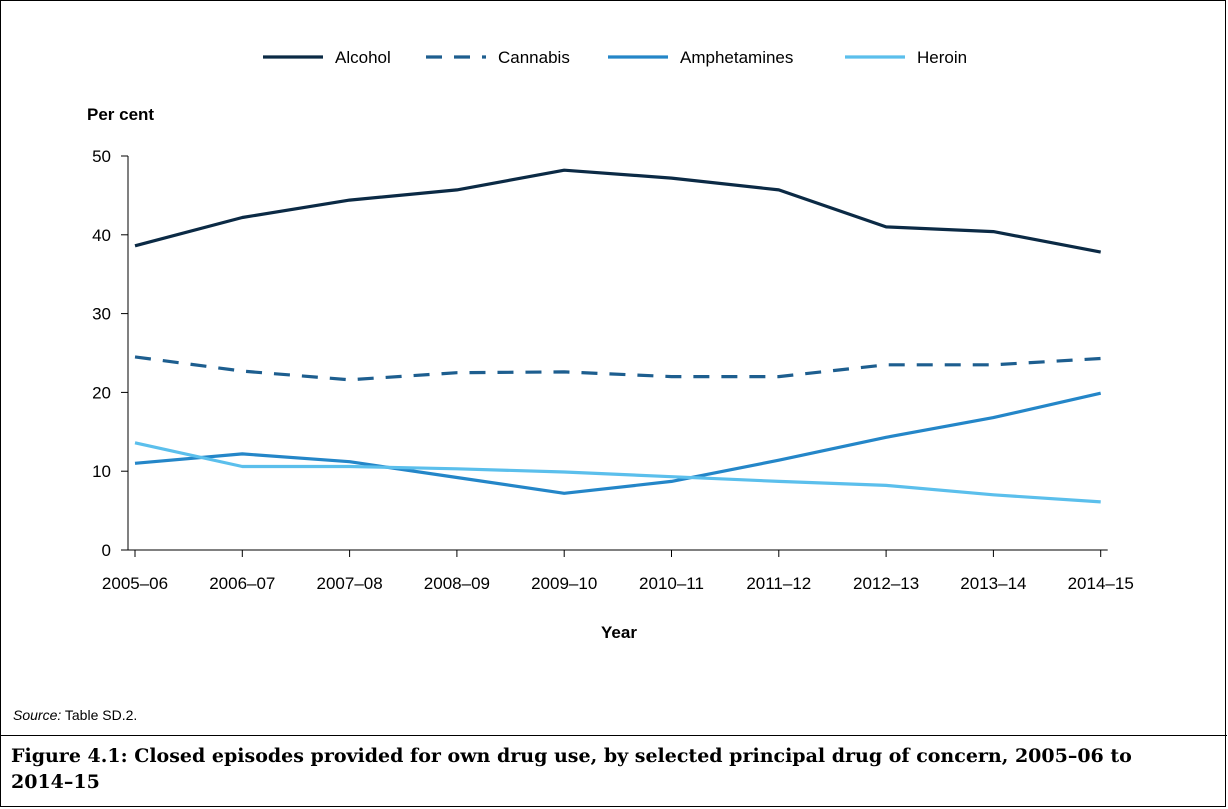  What do you see at coordinates (101, 392) in the screenshot?
I see `y-tick-label: 20` at bounding box center [101, 392].